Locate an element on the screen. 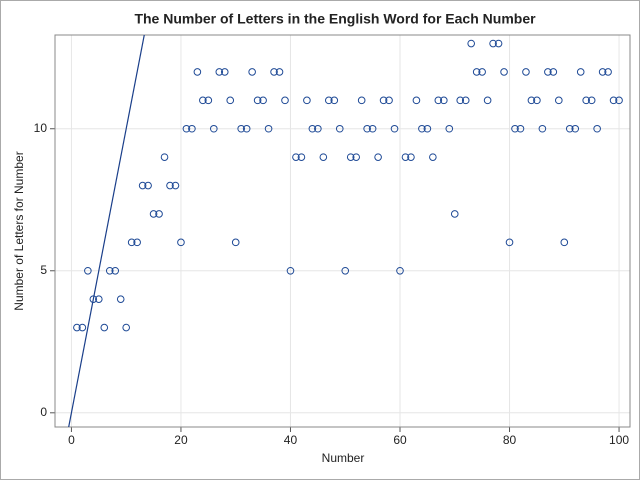 The image size is (640, 485). y-tick-label: 10 is located at coordinates (41, 128).